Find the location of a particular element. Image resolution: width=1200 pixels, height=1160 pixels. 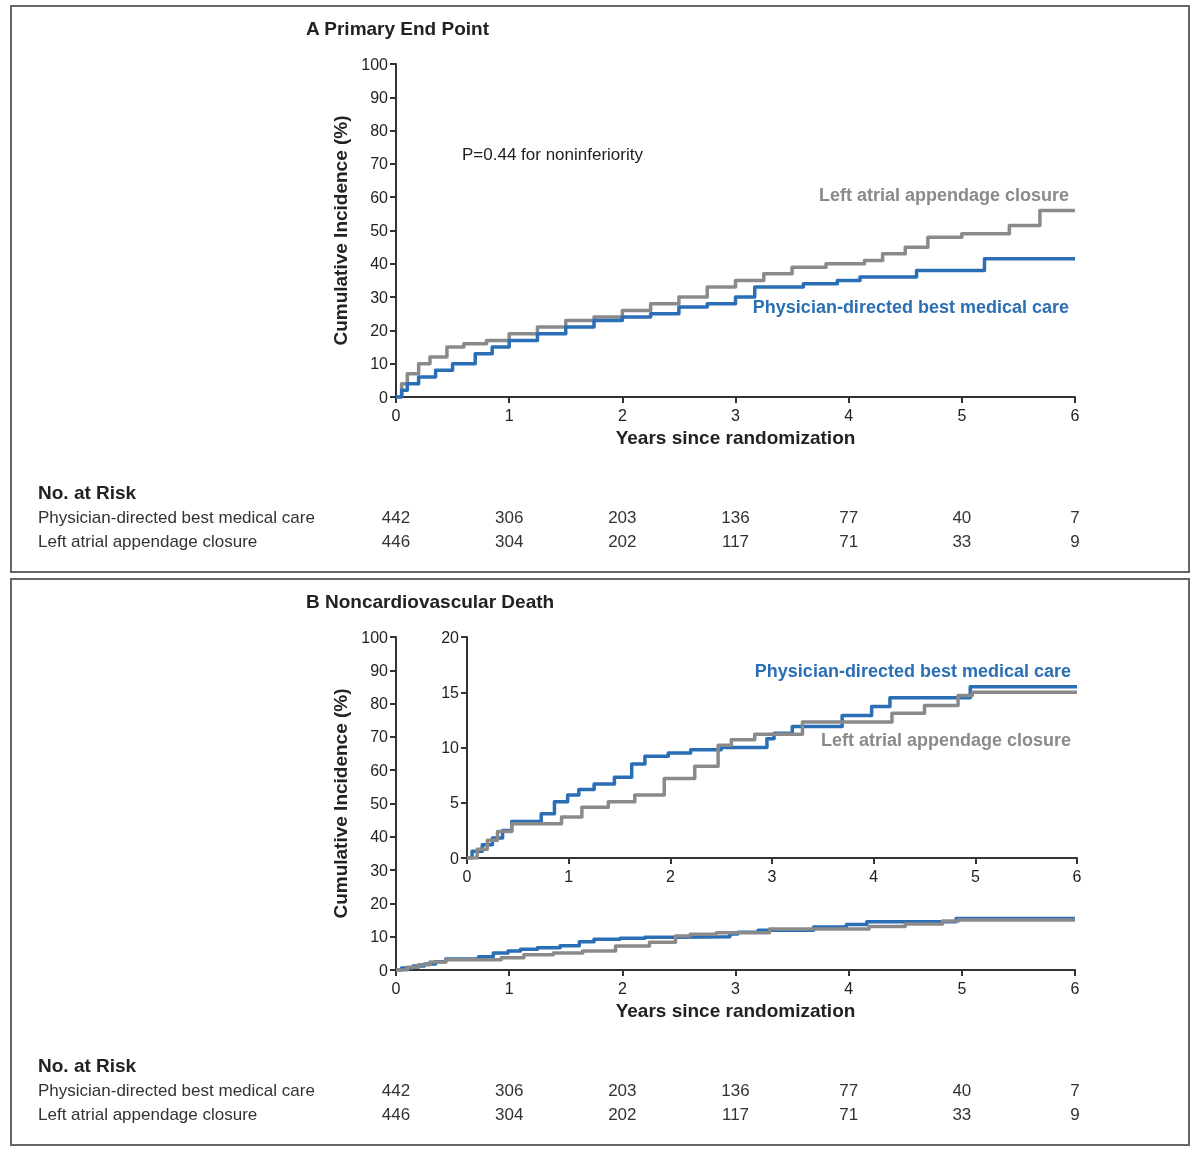

y-tick-label: 5 is located at coordinates (455, 803).